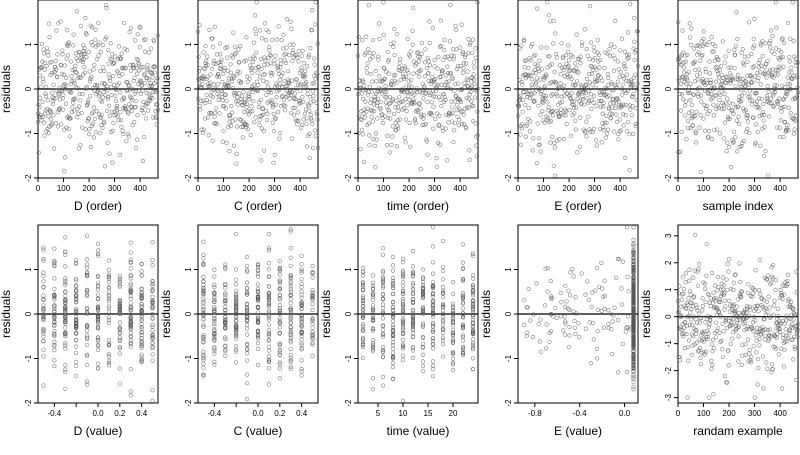 This screenshot has width=800, height=455. I want to click on y-axis-label: residuals, so click(166, 314).